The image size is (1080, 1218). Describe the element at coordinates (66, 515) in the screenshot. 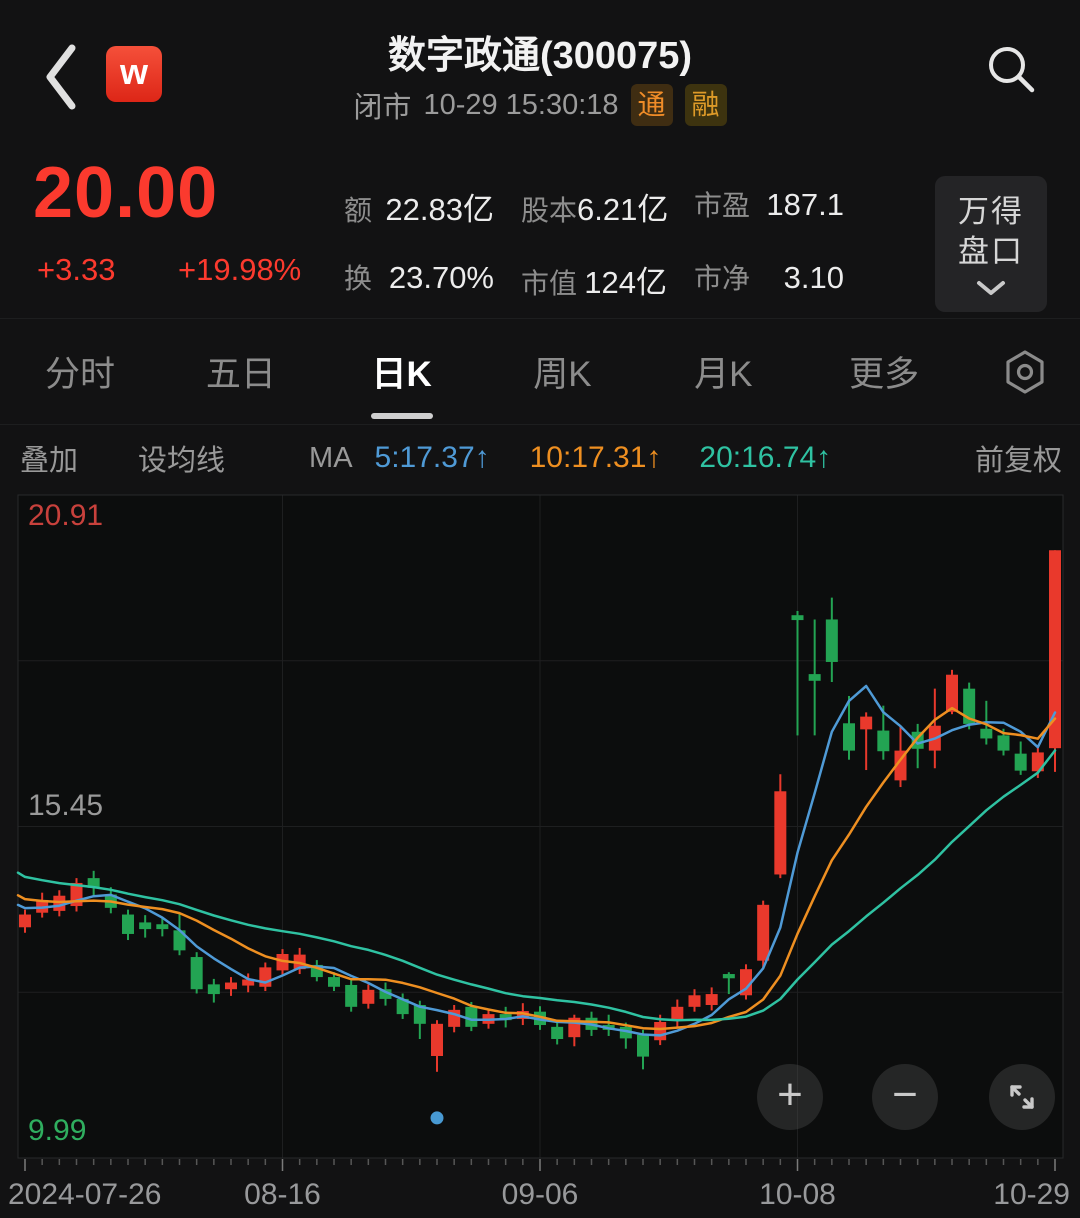

I see `price-label-top: 20.91` at that location.